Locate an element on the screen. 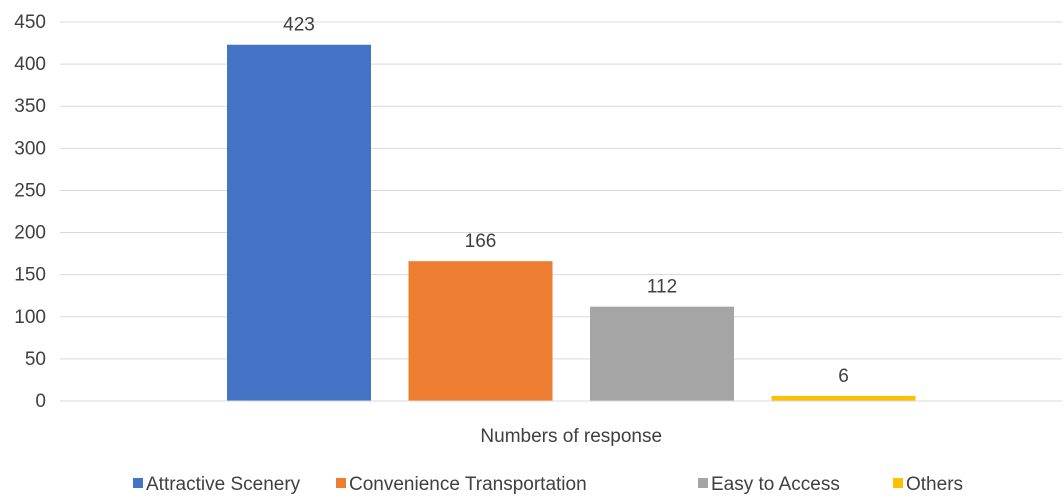  legend-label: Easy to Access is located at coordinates (775, 484).